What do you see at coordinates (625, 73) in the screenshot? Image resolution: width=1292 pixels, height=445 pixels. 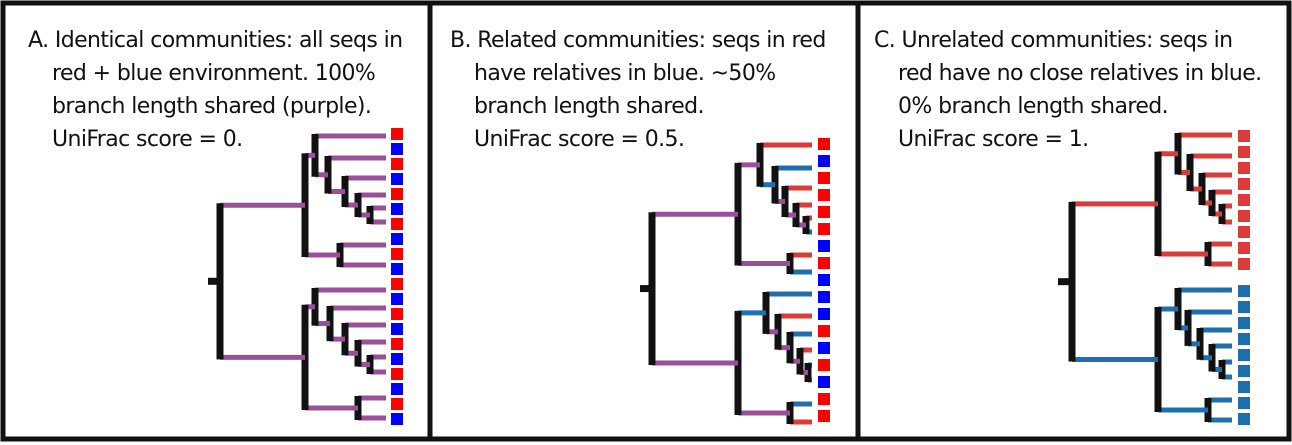 I see `panel-b-line-2: have relatives in blue. ~50%` at bounding box center [625, 73].